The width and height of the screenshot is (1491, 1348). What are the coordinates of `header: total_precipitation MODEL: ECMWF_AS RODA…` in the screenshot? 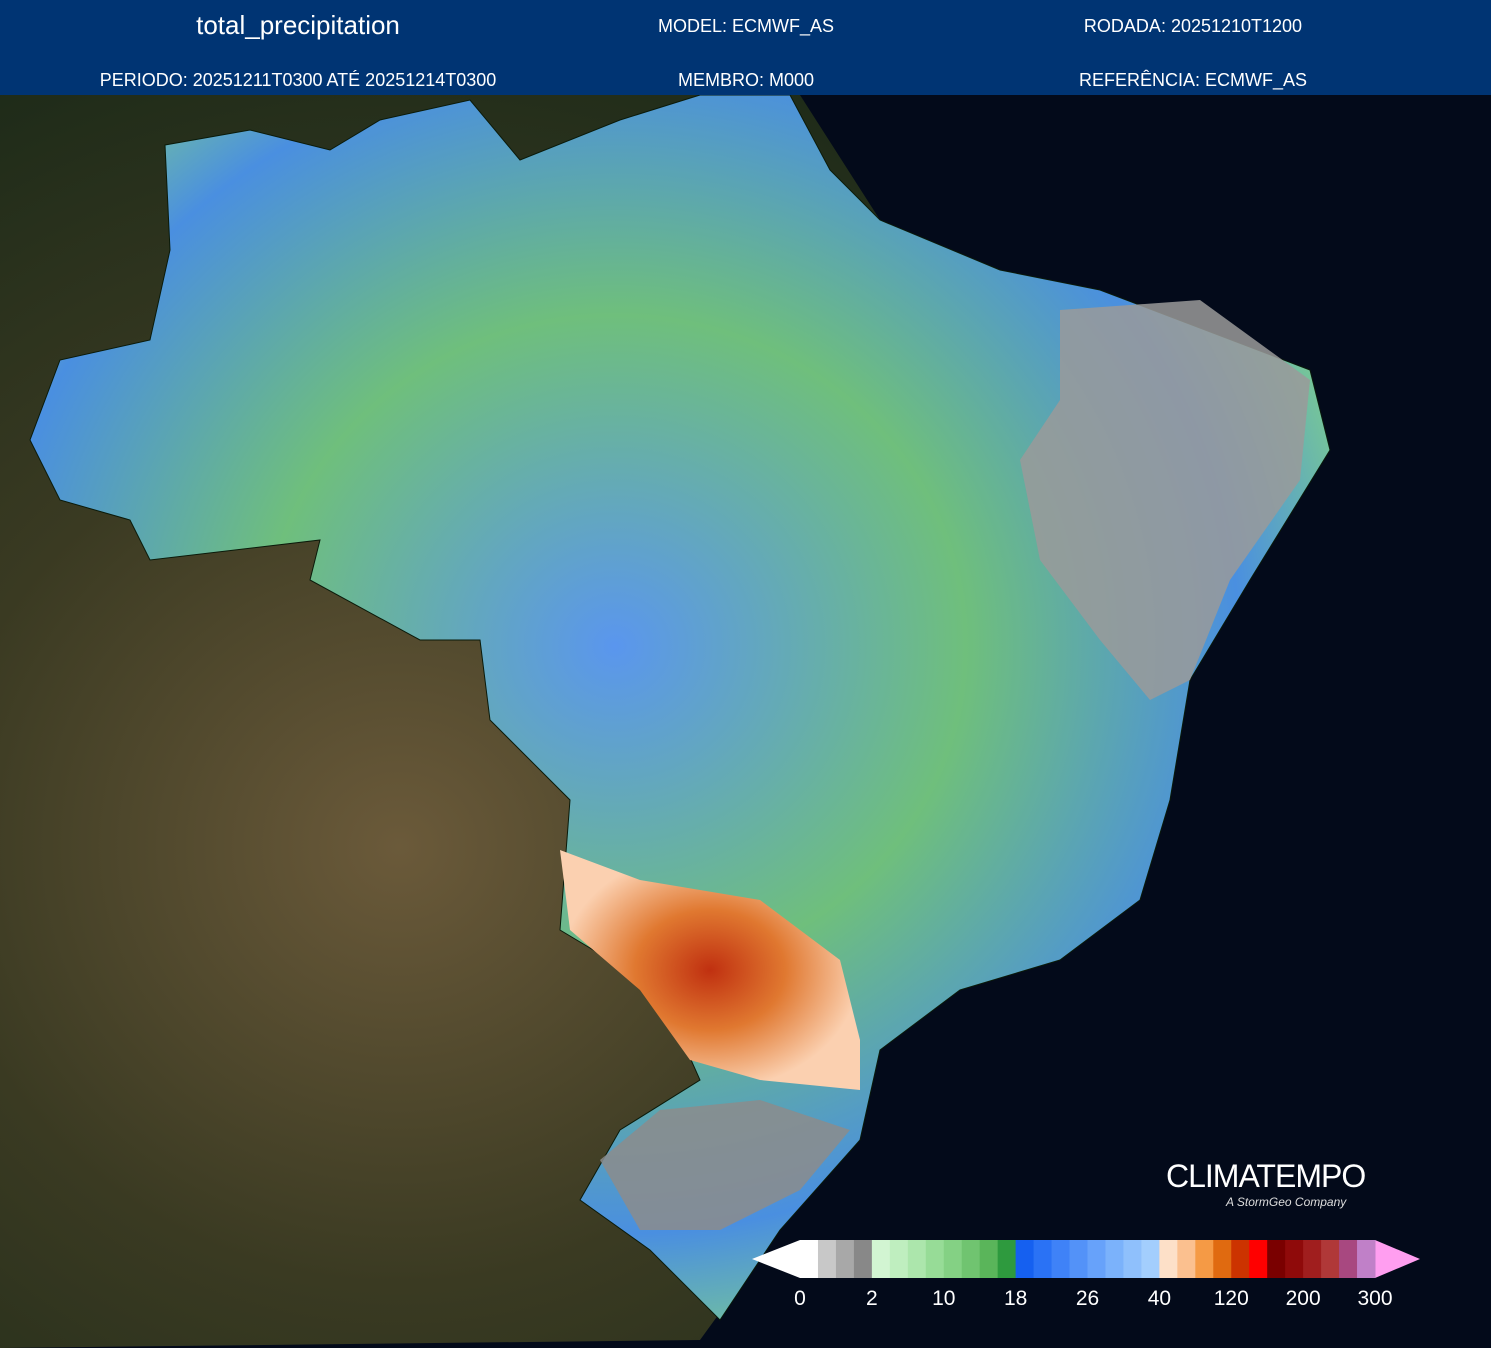 It's located at (745, 47).